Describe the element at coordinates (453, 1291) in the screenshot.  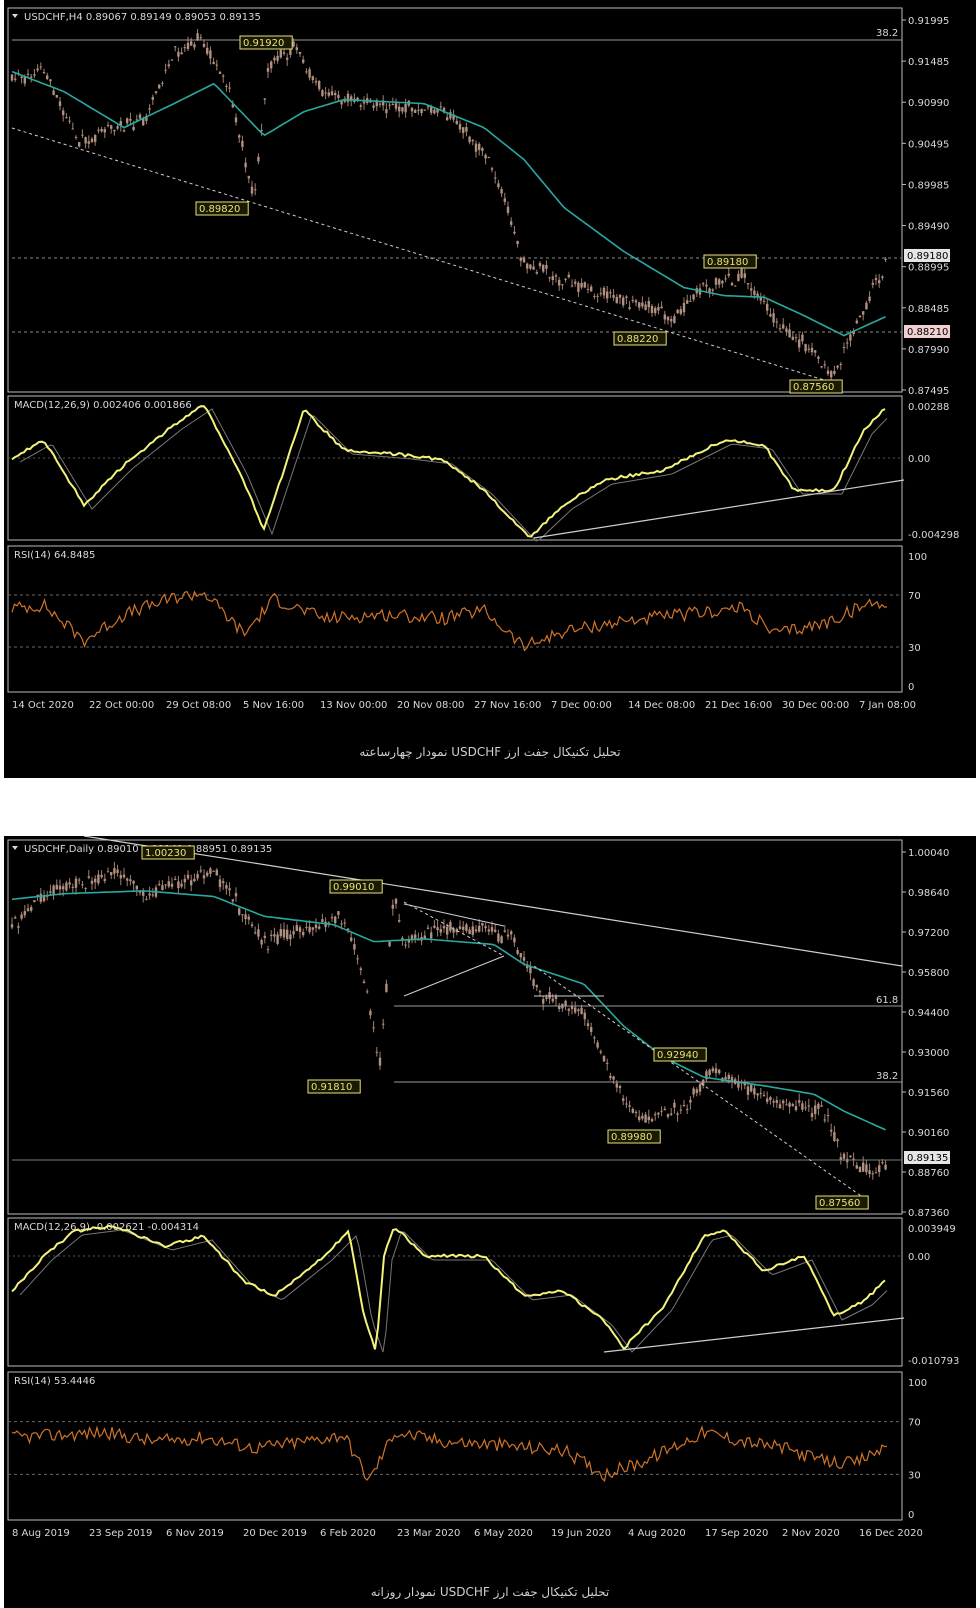
I see `macd-signal-line` at that location.